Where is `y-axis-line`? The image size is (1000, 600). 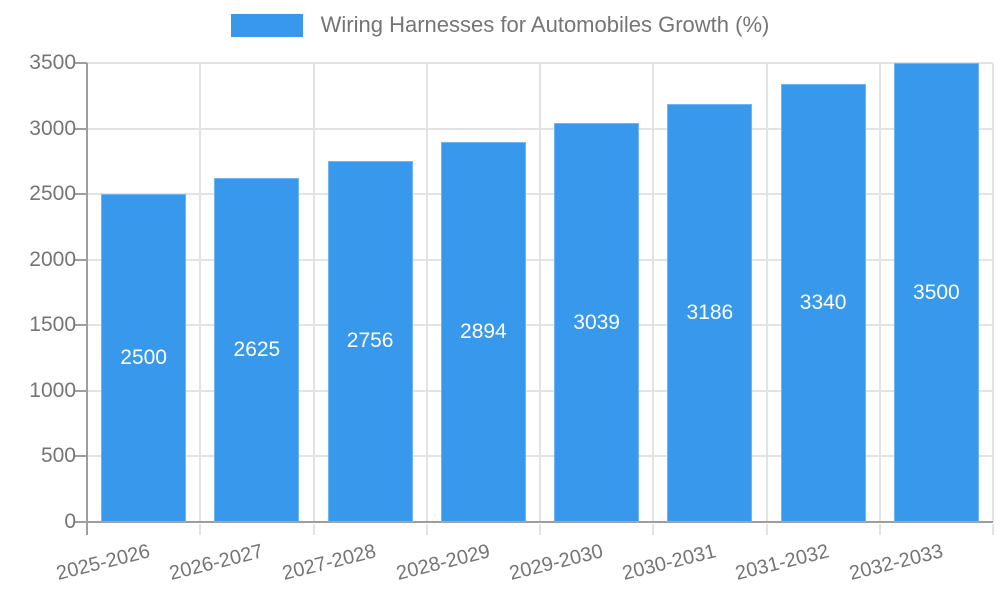 y-axis-line is located at coordinates (87, 299).